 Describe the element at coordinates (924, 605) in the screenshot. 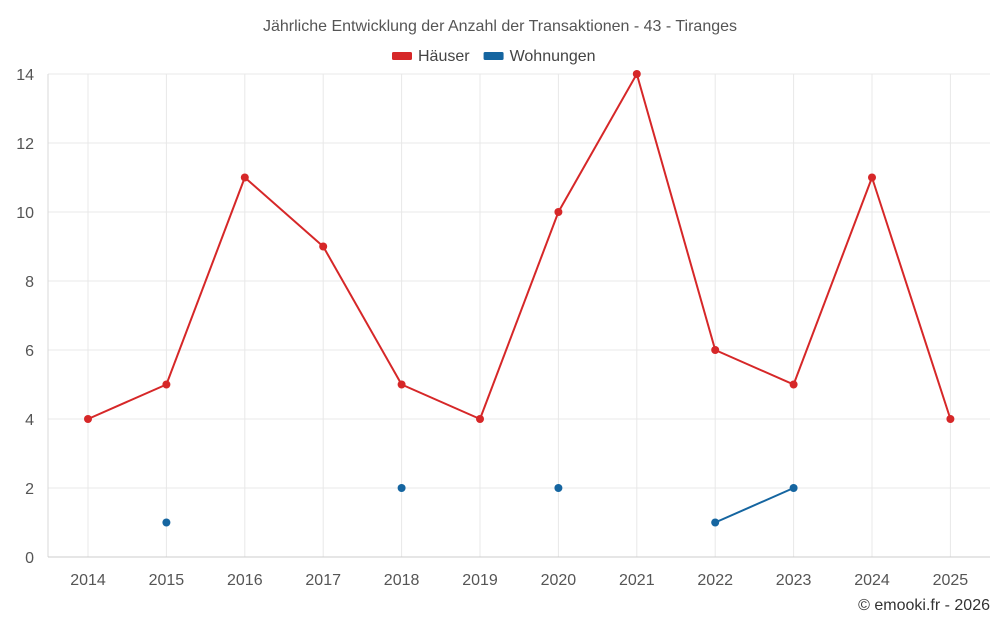

I see `credit: © emooki.fr - 2026` at that location.